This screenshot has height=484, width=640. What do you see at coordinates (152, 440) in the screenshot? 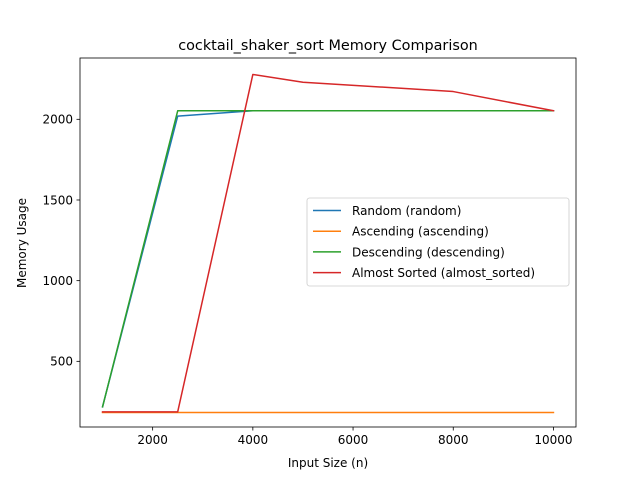
I see `x-tick-label: 2000` at bounding box center [152, 440].